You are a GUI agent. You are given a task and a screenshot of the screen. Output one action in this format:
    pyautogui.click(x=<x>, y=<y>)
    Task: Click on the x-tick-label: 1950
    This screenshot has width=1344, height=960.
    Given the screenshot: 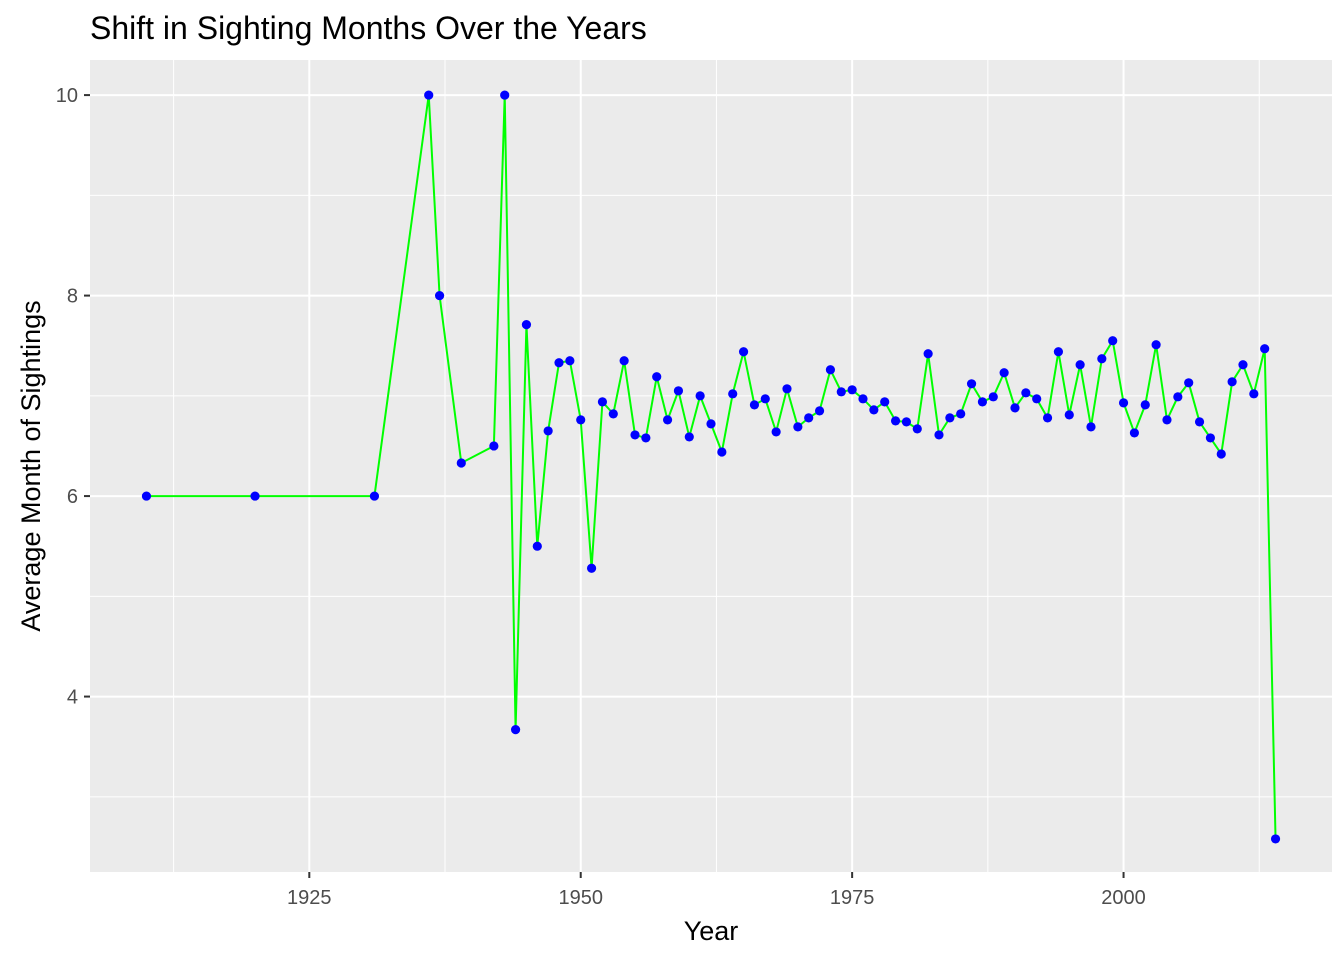 What is the action you would take?
    pyautogui.click(x=580, y=898)
    